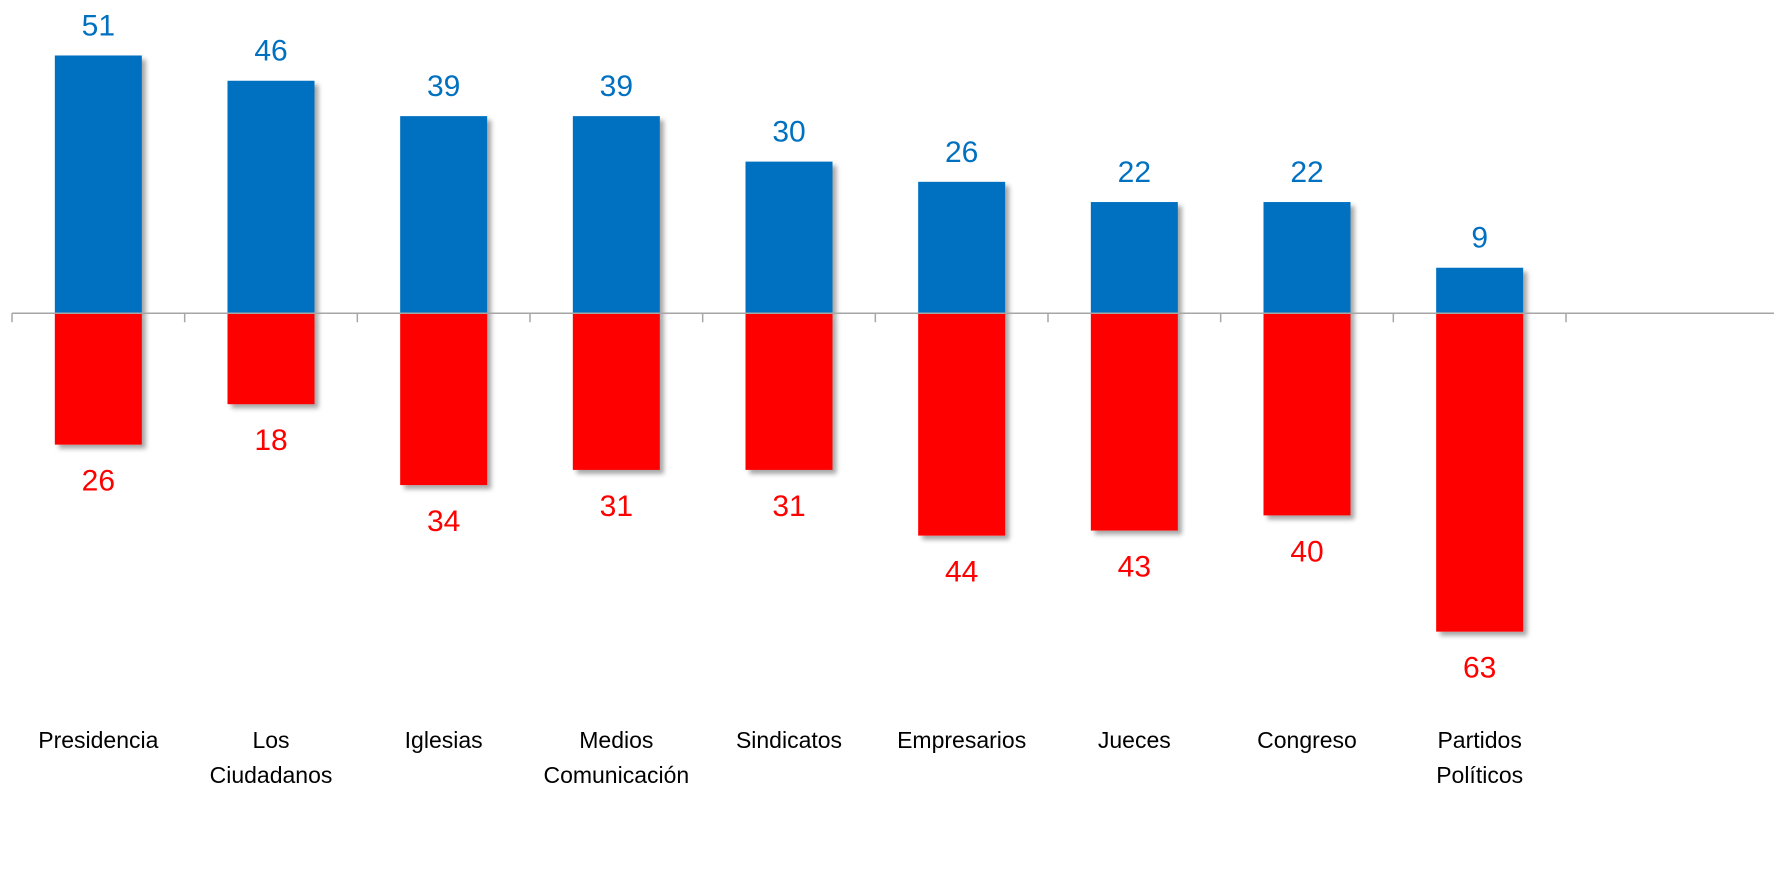 This screenshot has height=888, width=1774. Describe the element at coordinates (1307, 740) in the screenshot. I see `x-tick-label: Congreso` at that location.